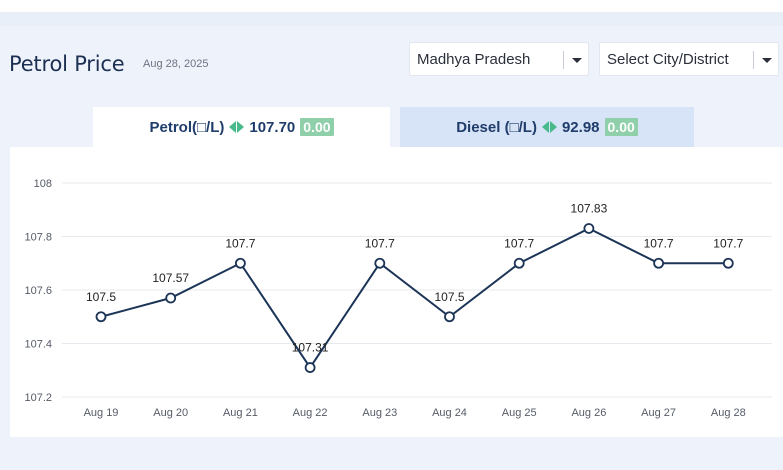  What do you see at coordinates (101, 413) in the screenshot?
I see `x-tick-label: Aug 19` at bounding box center [101, 413].